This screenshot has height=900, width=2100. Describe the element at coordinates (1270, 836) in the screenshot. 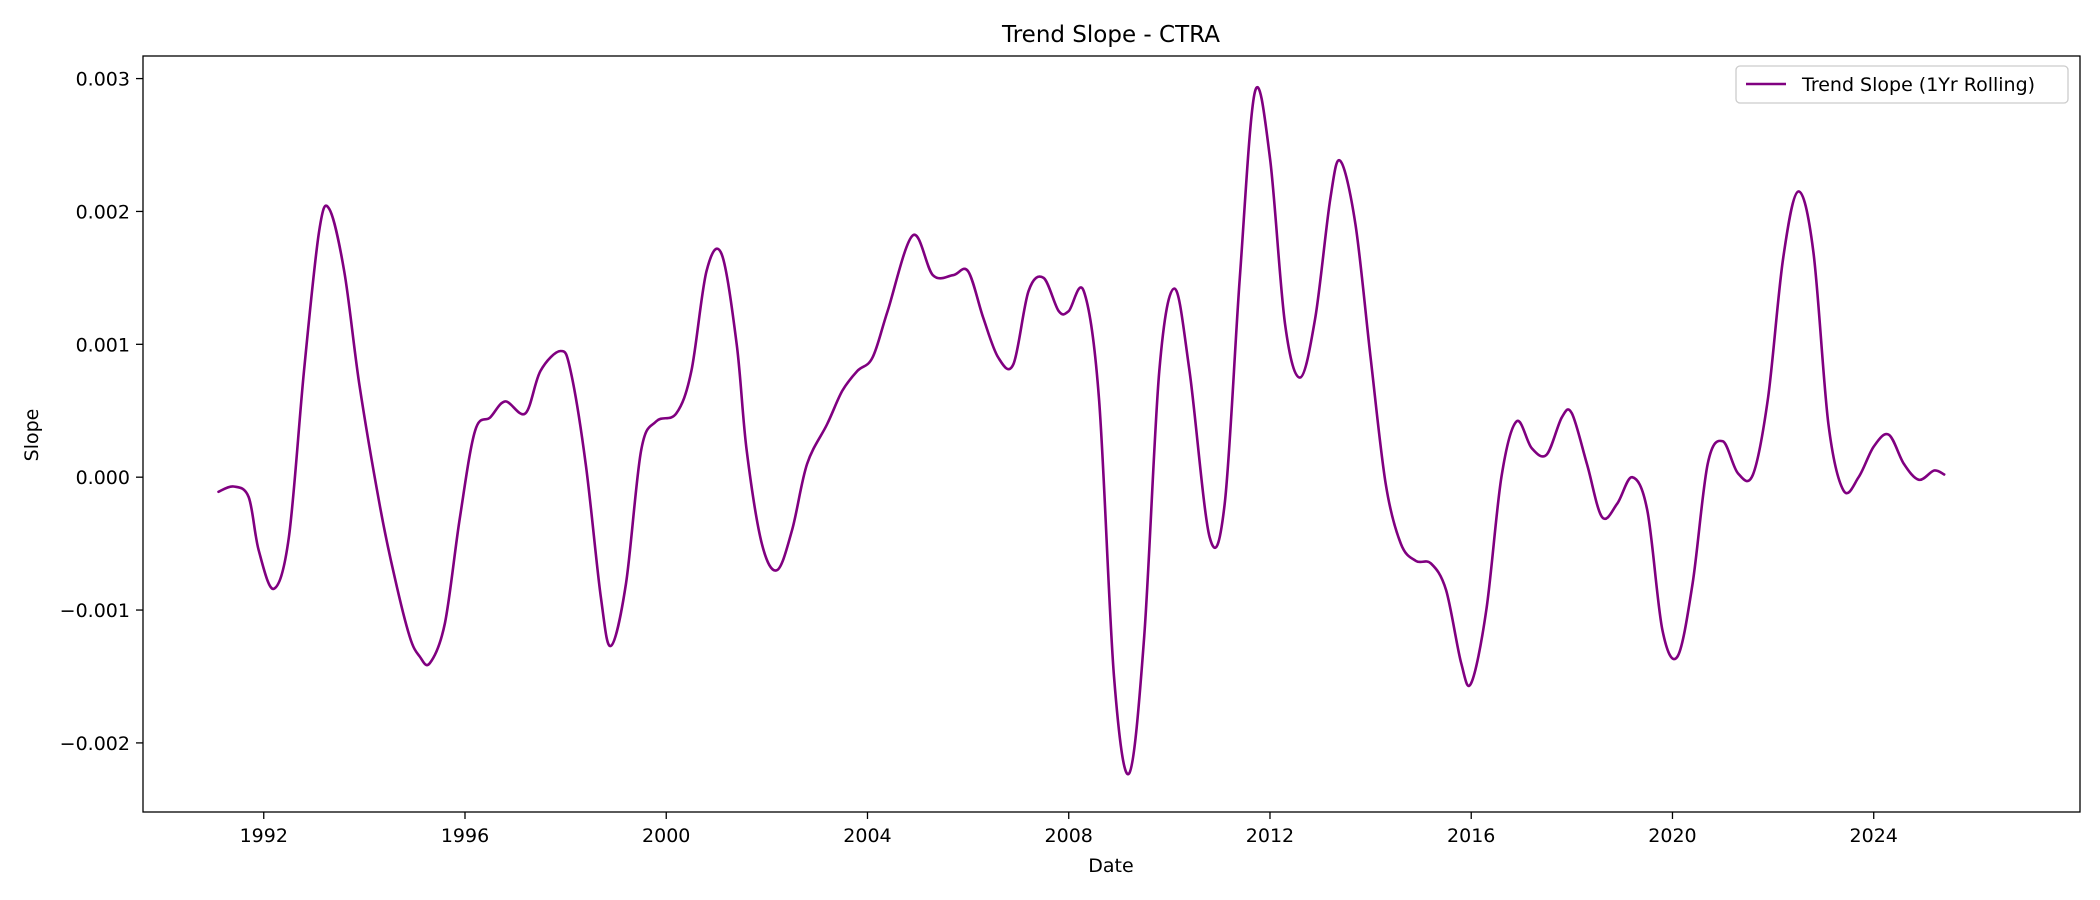

I see `x-tick-label: 2012` at that location.